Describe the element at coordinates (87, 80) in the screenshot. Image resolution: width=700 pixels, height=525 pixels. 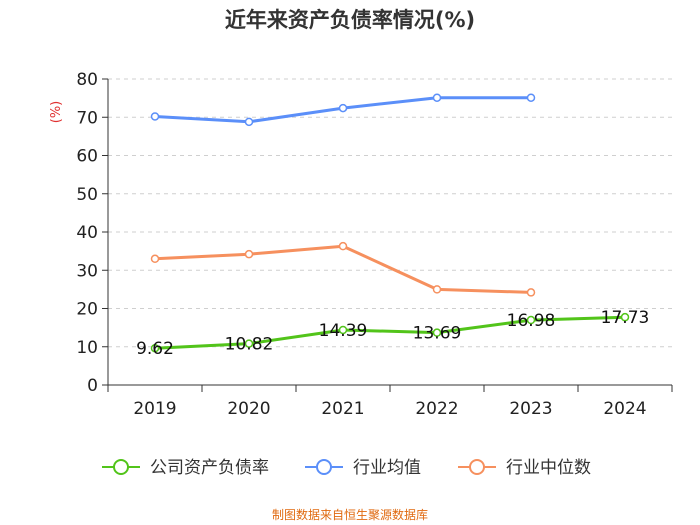
I see `y-tick-label-80: 80` at that location.